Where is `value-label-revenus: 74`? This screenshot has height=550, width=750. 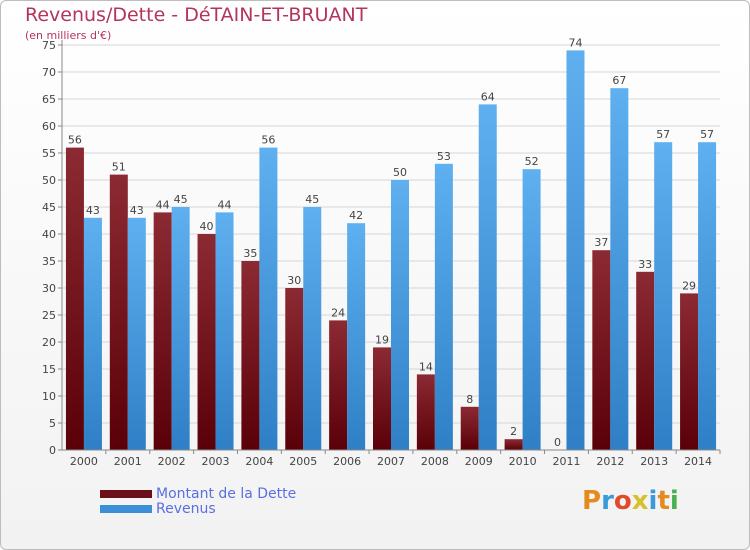
value-label-revenus: 74 is located at coordinates (575, 42).